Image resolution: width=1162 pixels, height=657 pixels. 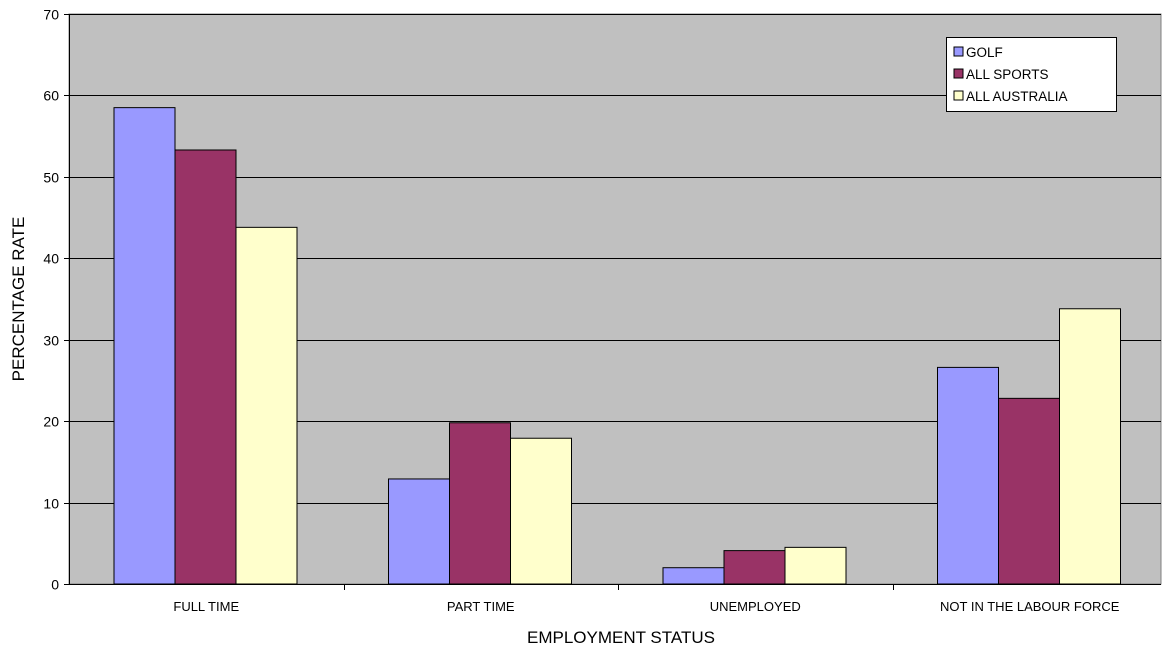 What do you see at coordinates (621, 637) in the screenshot?
I see `x-axis-title: EMPLOYMENT STATUS` at bounding box center [621, 637].